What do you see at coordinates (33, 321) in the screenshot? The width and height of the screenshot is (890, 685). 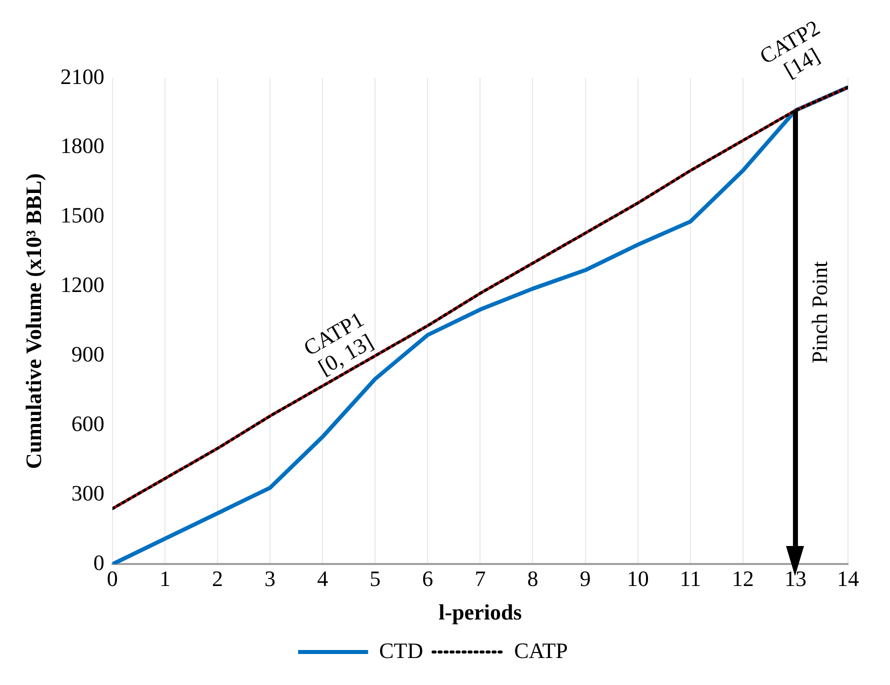 I see `y-axis-title: Cumulative Volume (x10³ BBL)` at bounding box center [33, 321].